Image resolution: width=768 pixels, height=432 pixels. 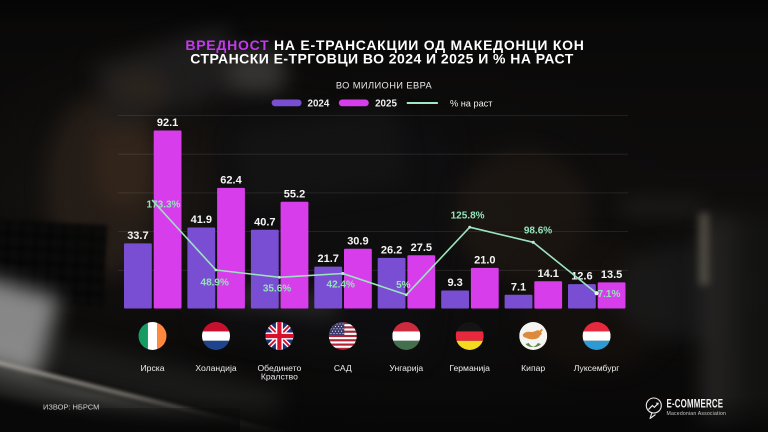 I want to click on svg-text: 12.6, so click(x=581, y=277).